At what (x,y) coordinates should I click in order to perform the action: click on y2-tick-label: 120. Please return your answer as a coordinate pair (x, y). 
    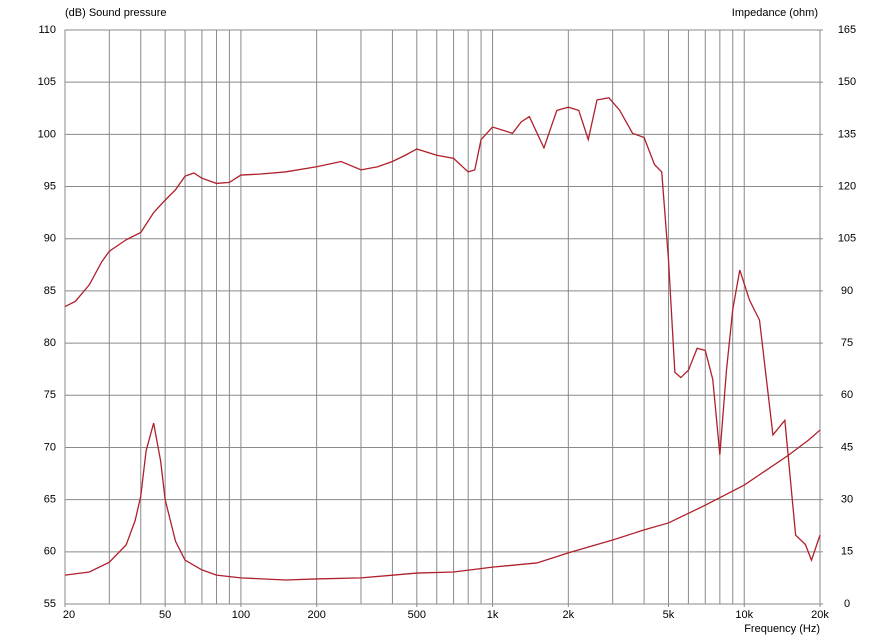
    Looking at the image, I should click on (847, 186).